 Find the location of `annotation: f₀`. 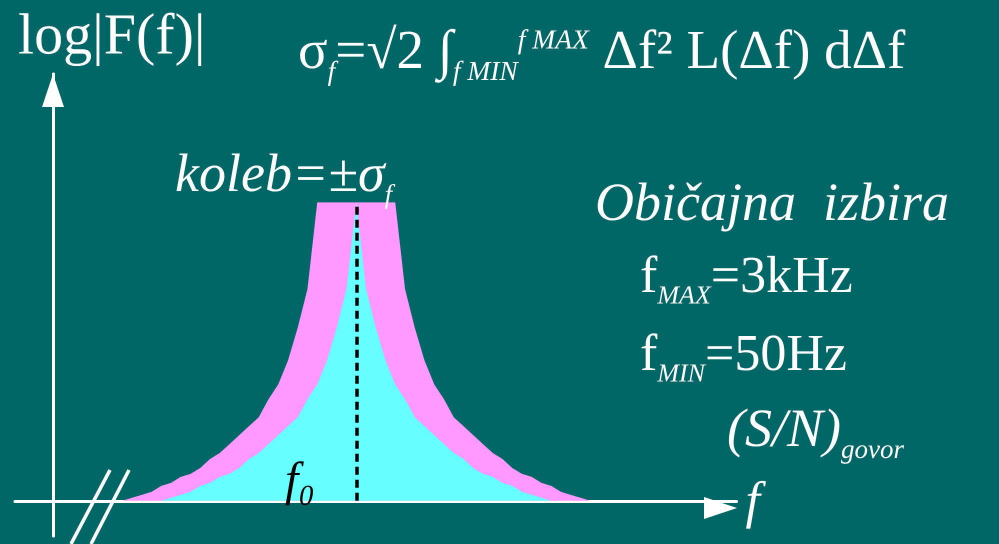

annotation: f₀ is located at coordinates (300, 479).